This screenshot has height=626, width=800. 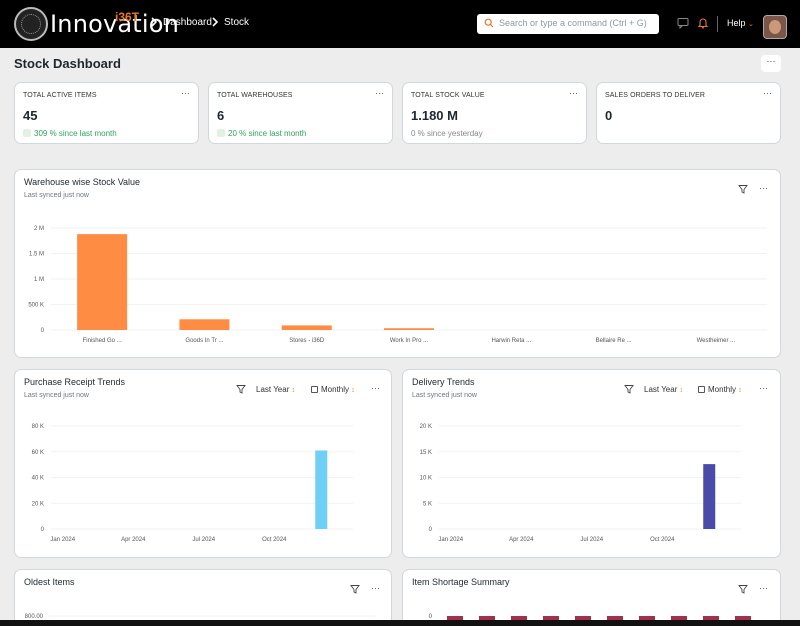 I want to click on chevron-down-icon: ⌄, so click(x=751, y=24).